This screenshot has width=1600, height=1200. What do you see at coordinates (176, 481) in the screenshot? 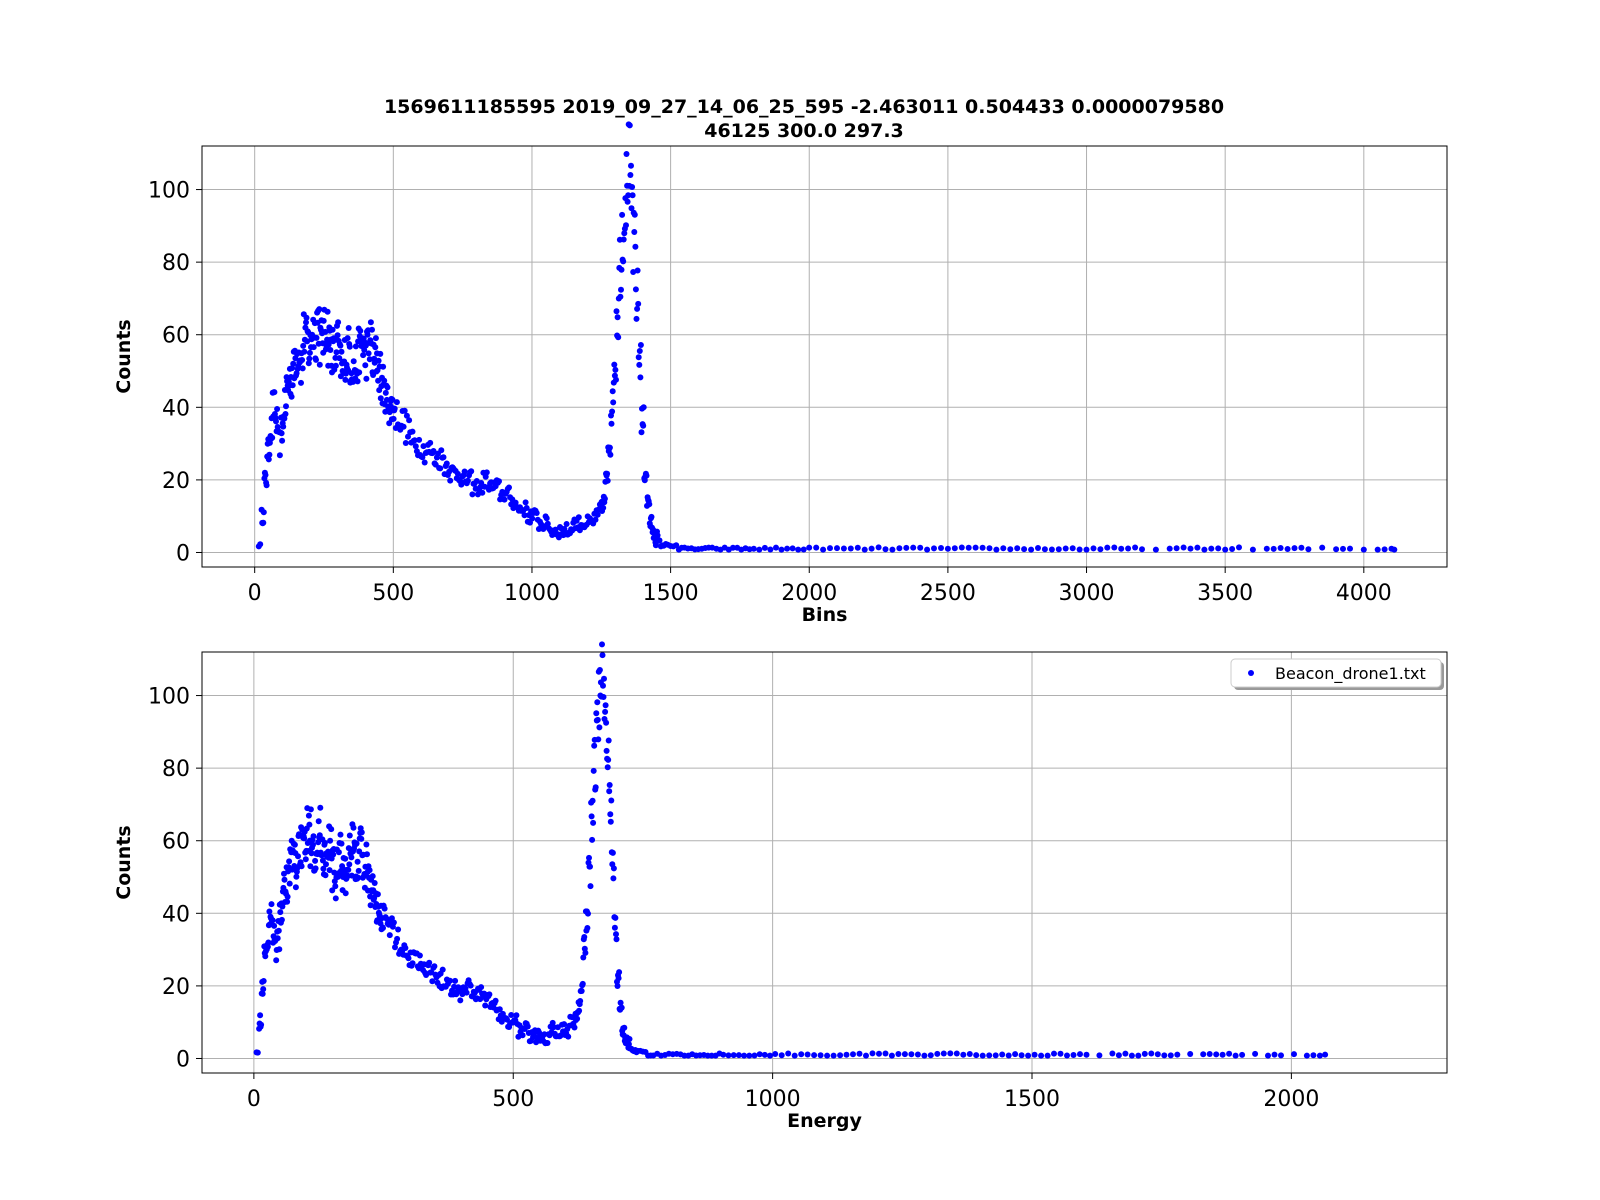
I see `y-tick-label: 20` at bounding box center [176, 481].